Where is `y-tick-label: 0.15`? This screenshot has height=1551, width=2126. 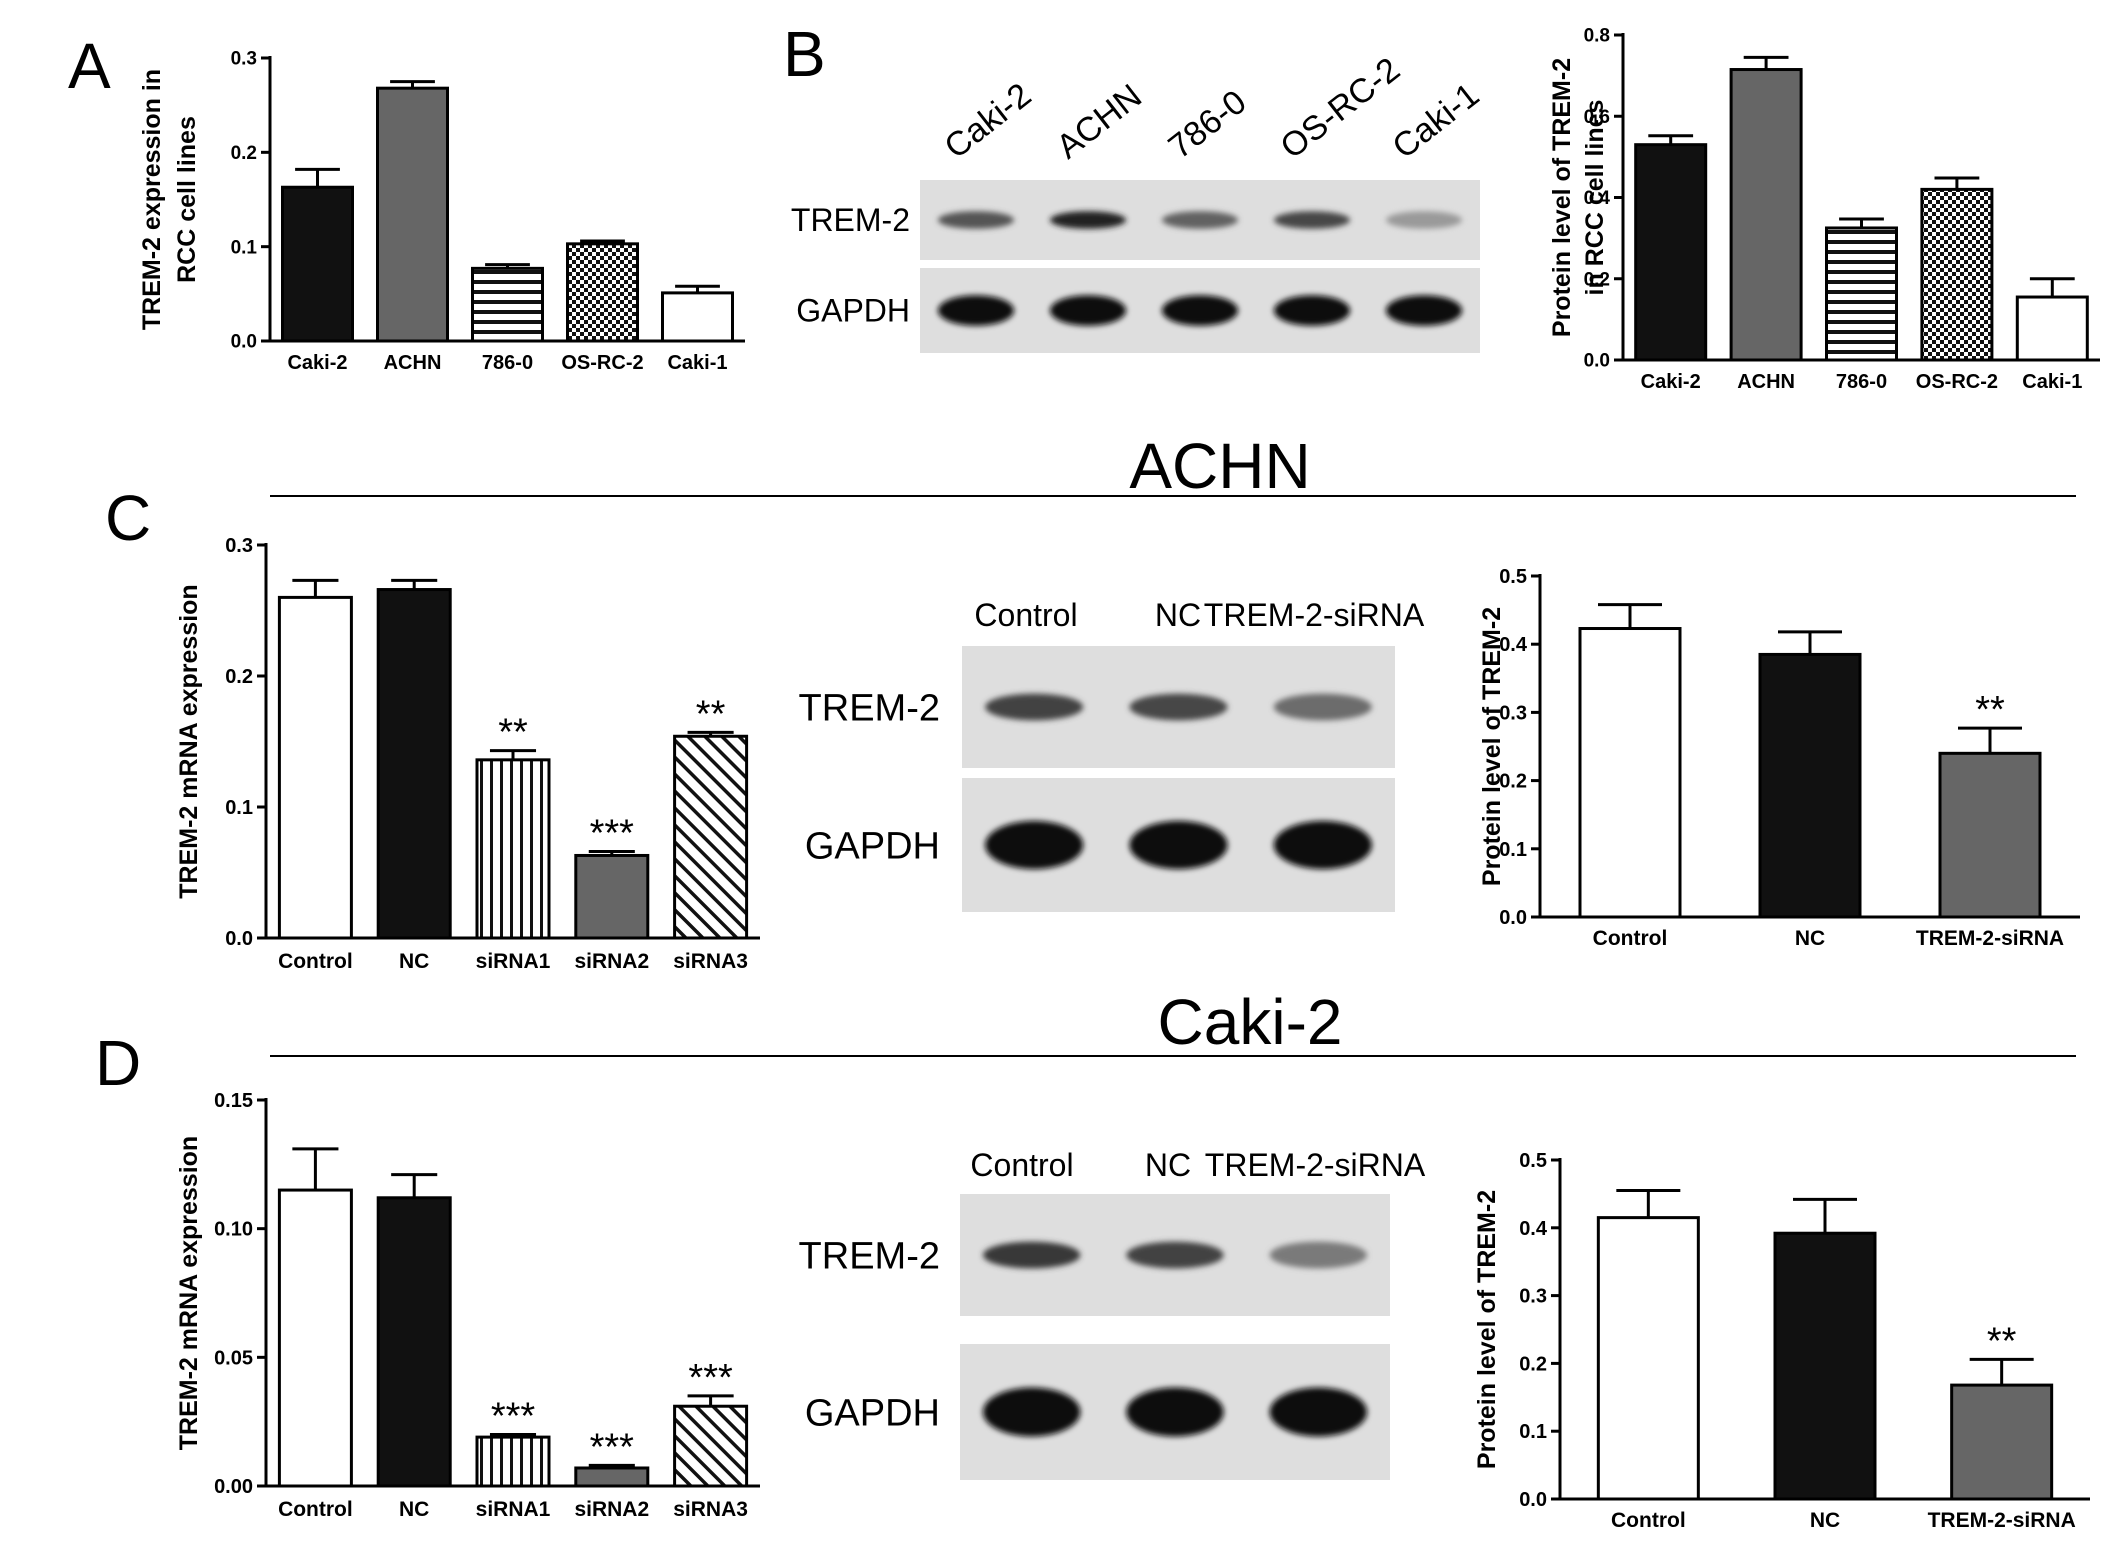
y-tick-label: 0.15 is located at coordinates (233, 1101).